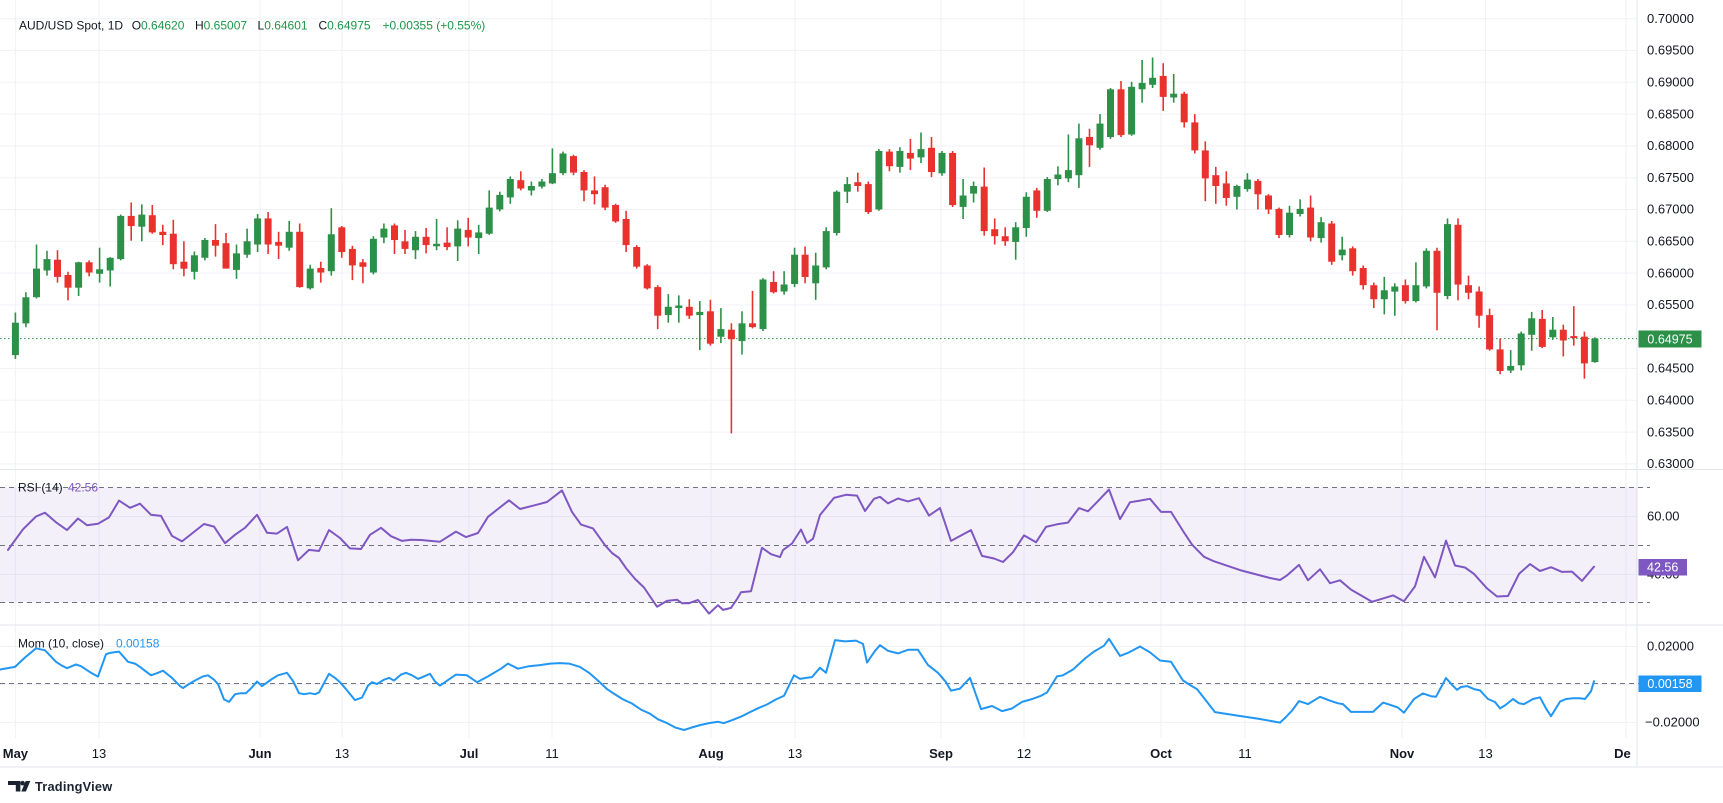 The height and width of the screenshot is (803, 1723). Describe the element at coordinates (1663, 516) in the screenshot. I see `svg-text: 60.00` at that location.